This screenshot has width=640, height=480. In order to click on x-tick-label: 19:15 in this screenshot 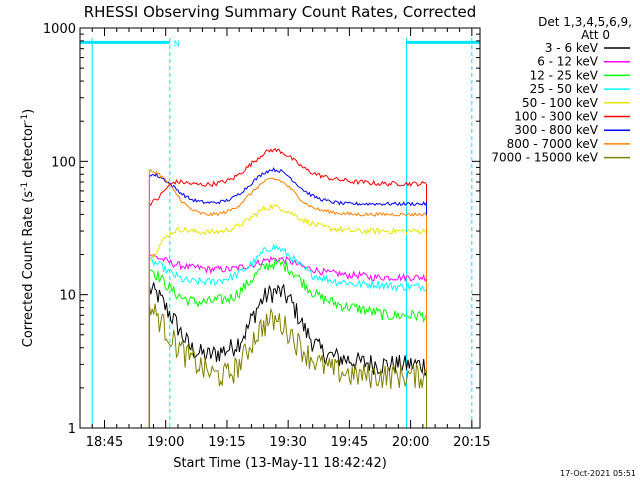, I will do `click(226, 442)`.